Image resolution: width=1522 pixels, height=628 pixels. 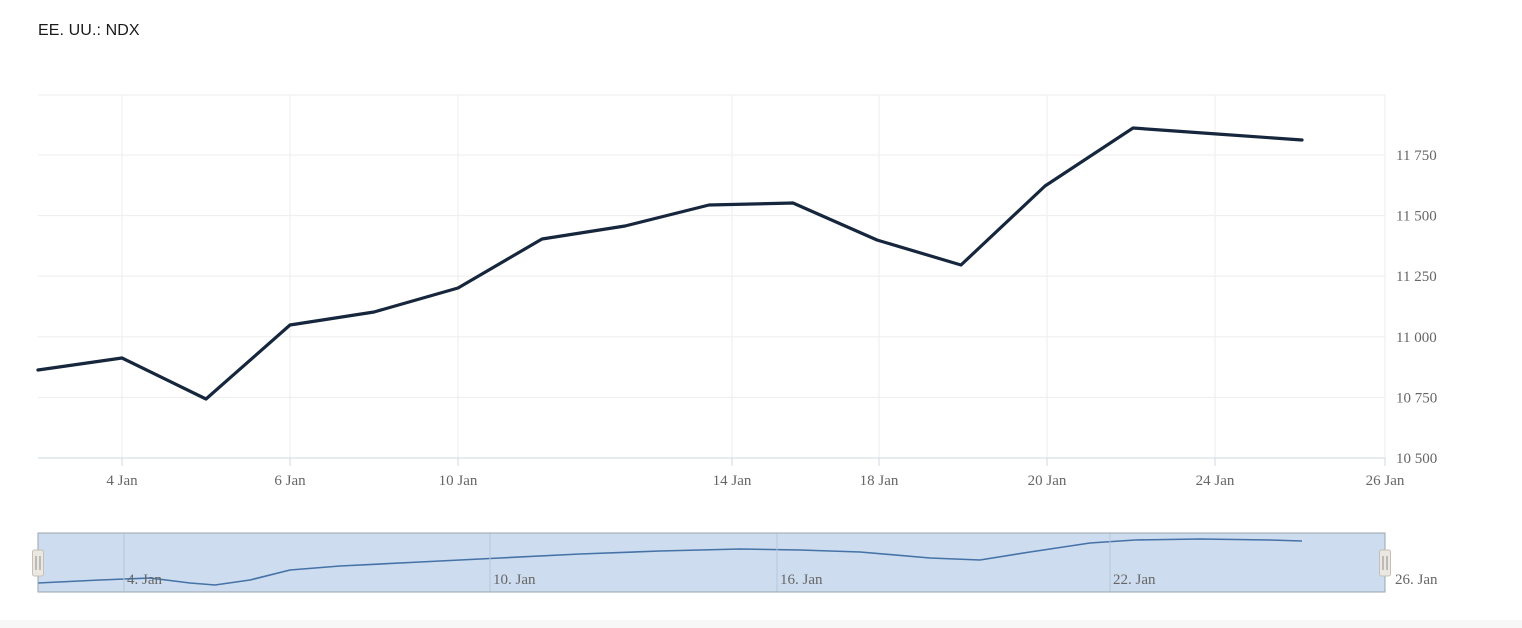 What do you see at coordinates (89, 30) in the screenshot?
I see `page-title: EE. UU.: NDX` at bounding box center [89, 30].